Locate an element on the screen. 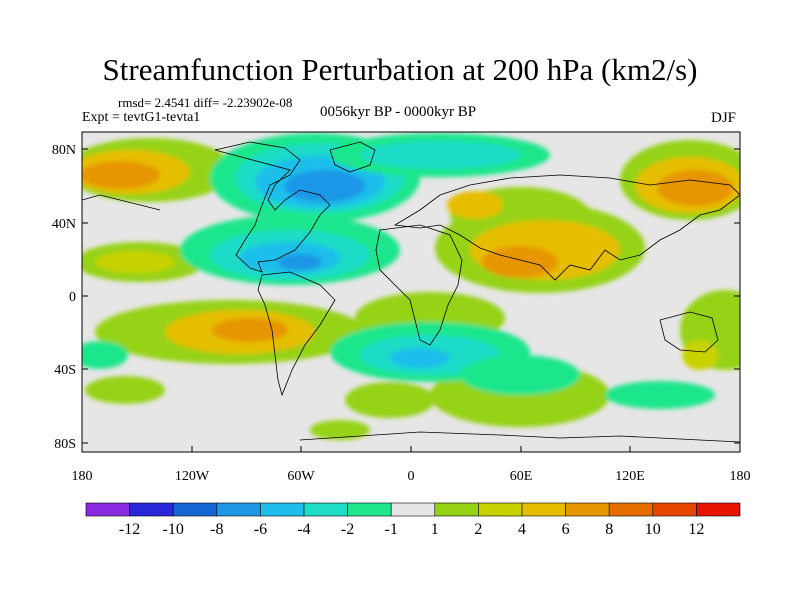 The width and height of the screenshot is (800, 600). x-tick-marks is located at coordinates (411, 449).